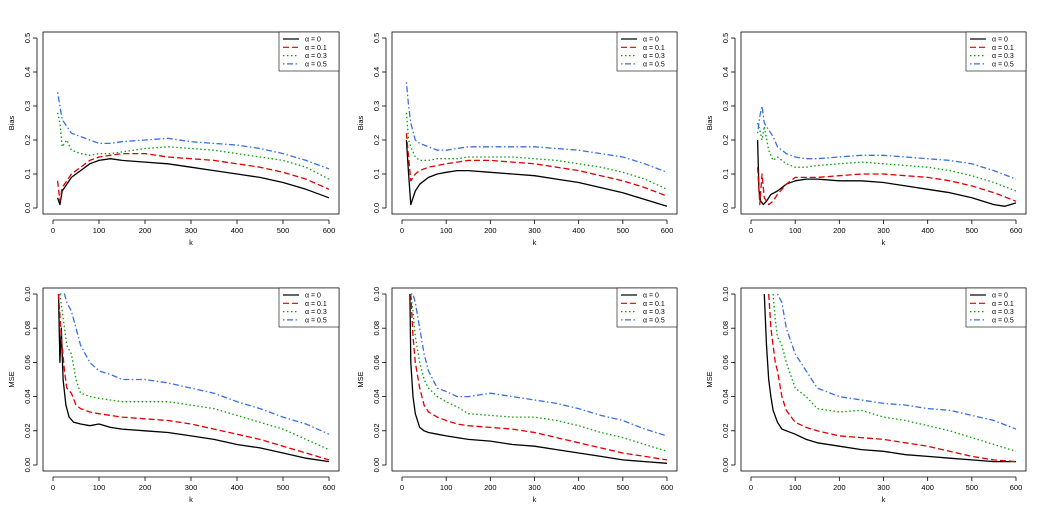  Describe the element at coordinates (720, 380) in the screenshot. I see `y-axis: 0.00 0.02 0.04 0.06 0.08 0.10 MSE` at that location.